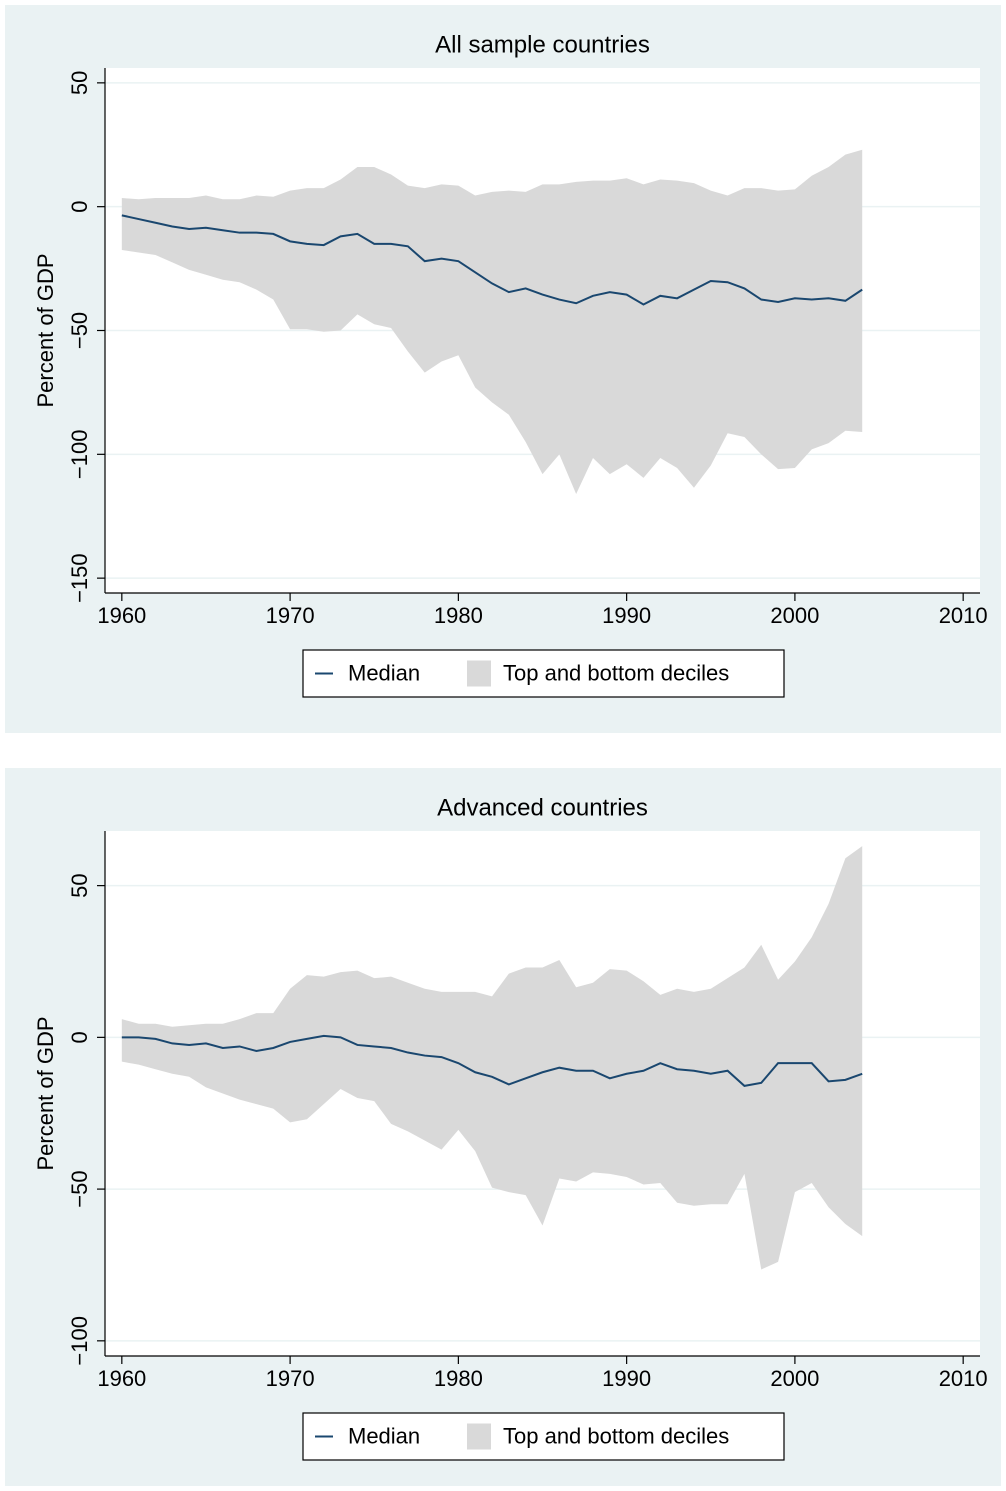 The width and height of the screenshot is (1006, 1491). What do you see at coordinates (542, 807) in the screenshot?
I see `chart-title: Advanced countries` at bounding box center [542, 807].